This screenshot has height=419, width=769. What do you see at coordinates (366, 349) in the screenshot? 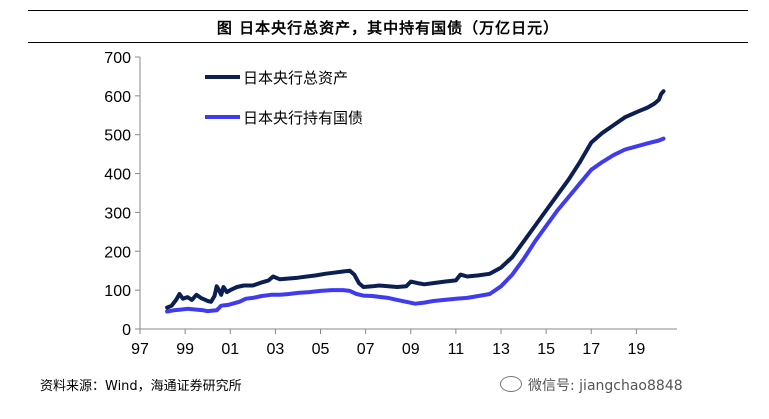
I see `x-tick-label: 07` at bounding box center [366, 349].